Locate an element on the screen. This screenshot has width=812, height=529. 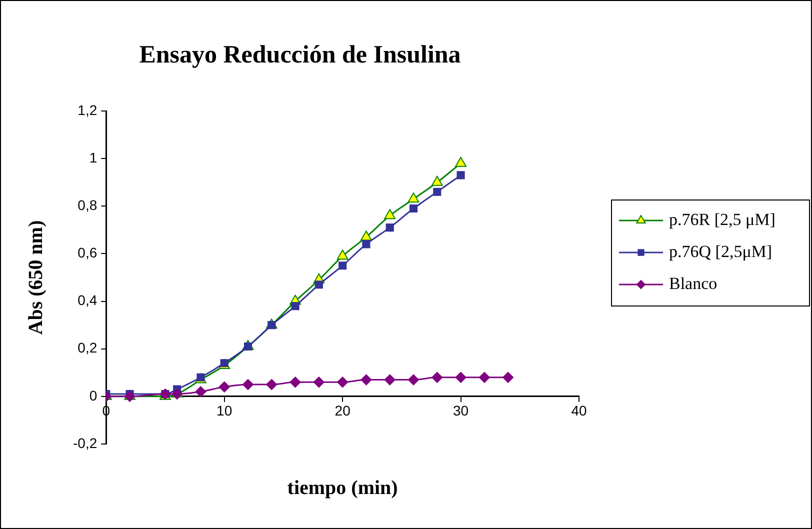
y-tick-label: -0,2 is located at coordinates (85, 442).